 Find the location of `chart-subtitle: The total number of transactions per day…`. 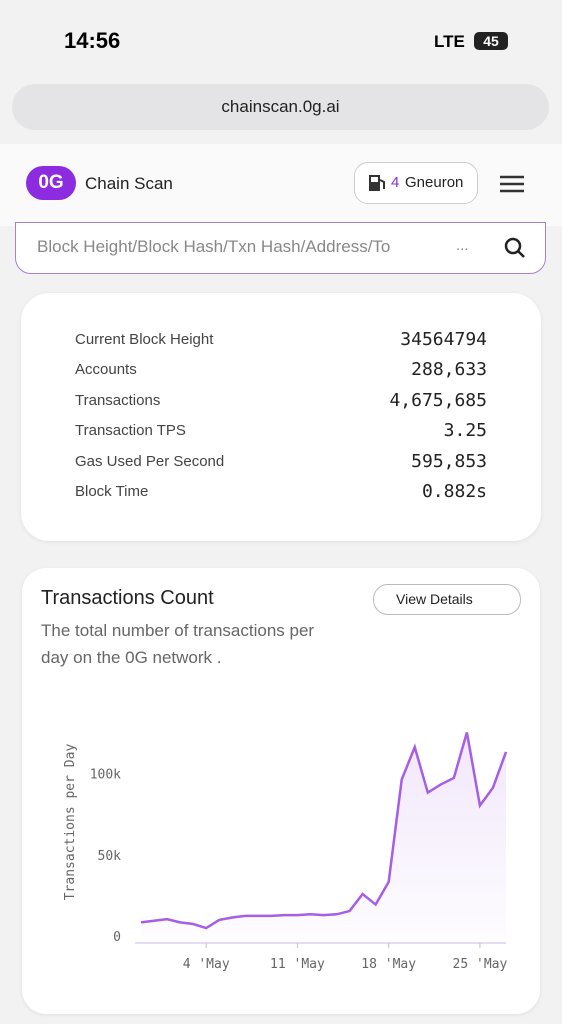

chart-subtitle: The total number of transactions per day… is located at coordinates (178, 644).